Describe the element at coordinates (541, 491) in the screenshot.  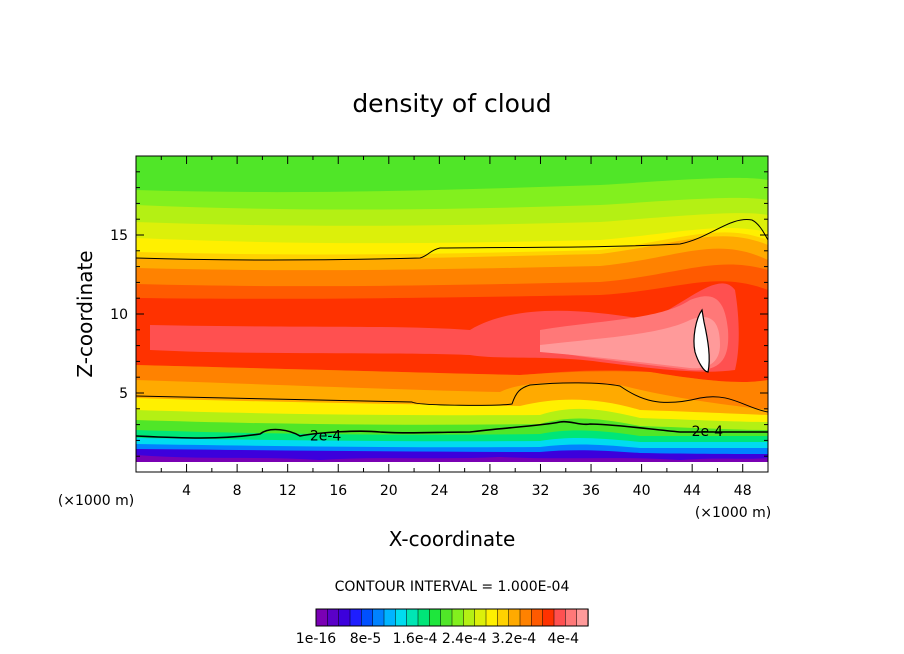
I see `x-tick-label: 32` at that location.